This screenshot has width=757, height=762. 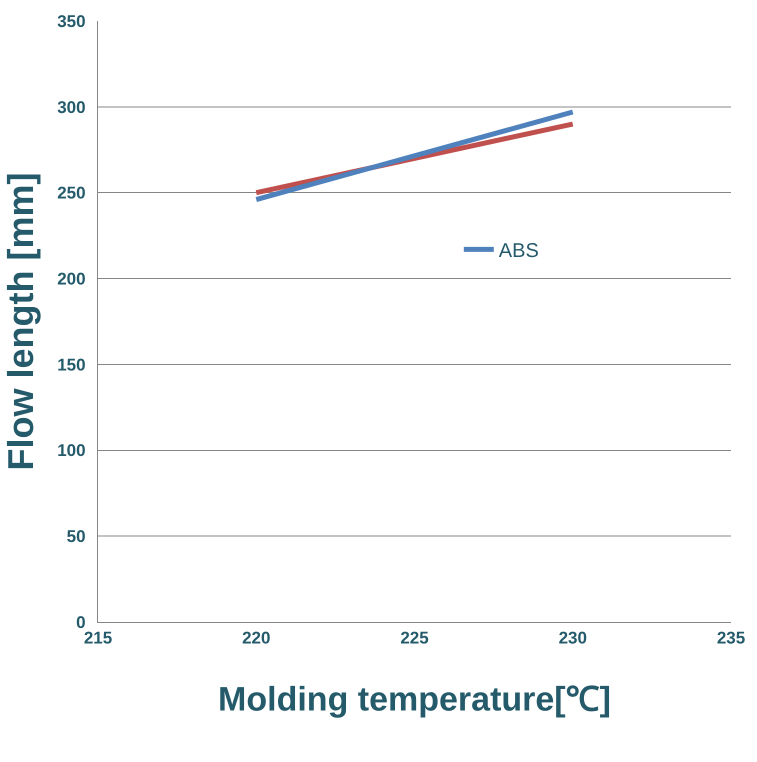 I want to click on x-tick-label: 215, so click(x=98, y=638).